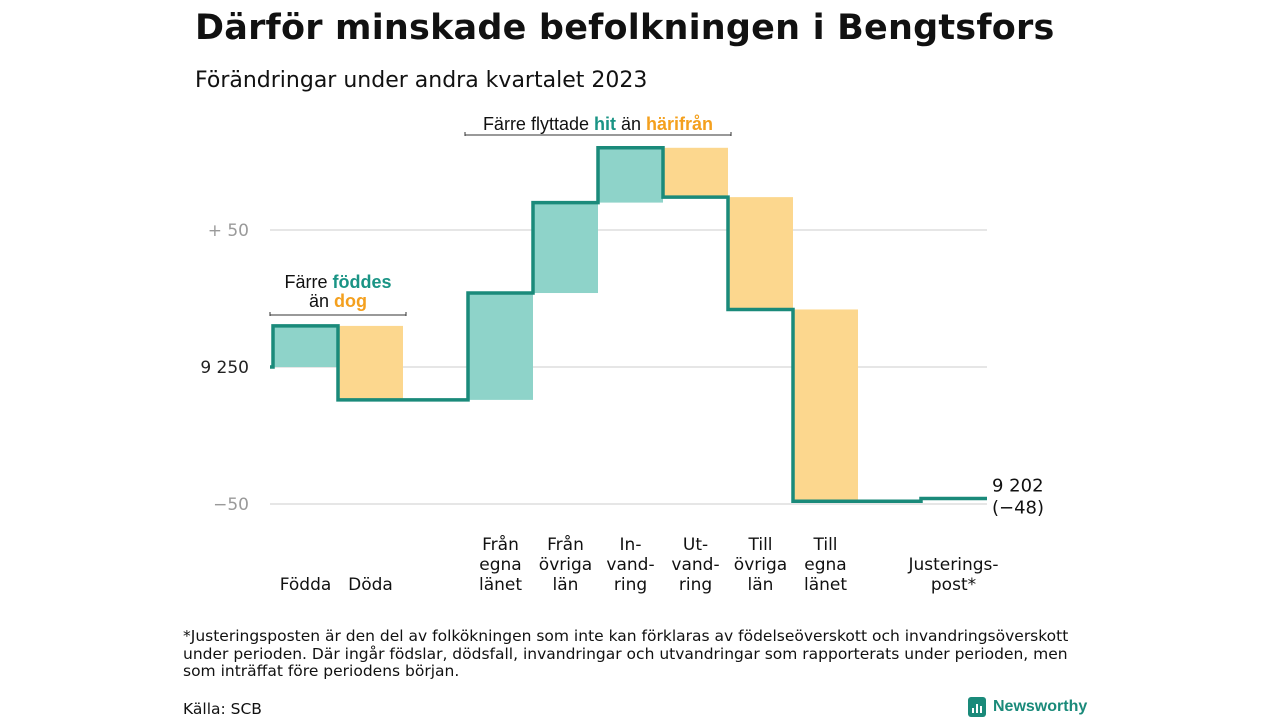 This screenshot has height=720, width=1280. I want to click on end-value-label: 9 202, so click(1018, 486).